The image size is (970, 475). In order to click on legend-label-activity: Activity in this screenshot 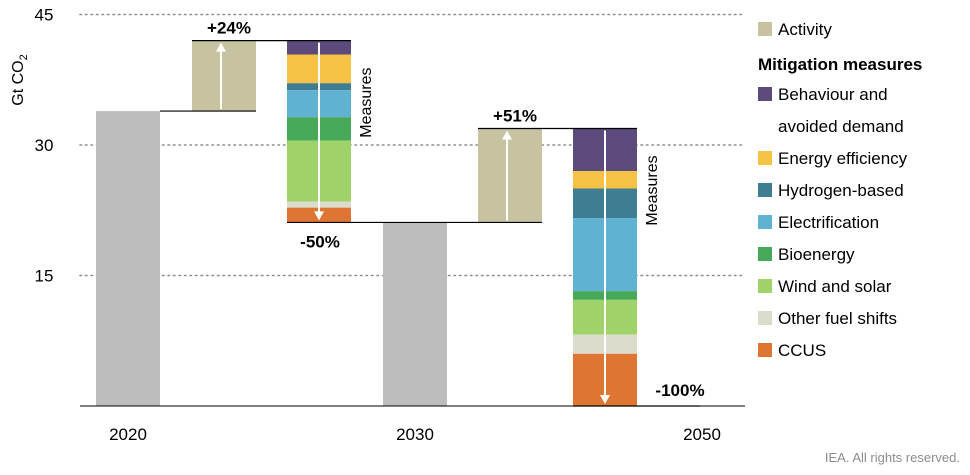, I will do `click(805, 29)`.